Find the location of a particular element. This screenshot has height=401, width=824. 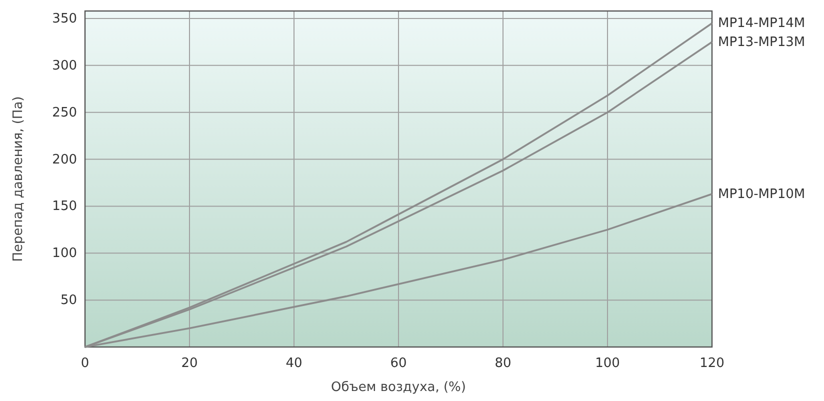

x-tick-label: 20 is located at coordinates (189, 363).